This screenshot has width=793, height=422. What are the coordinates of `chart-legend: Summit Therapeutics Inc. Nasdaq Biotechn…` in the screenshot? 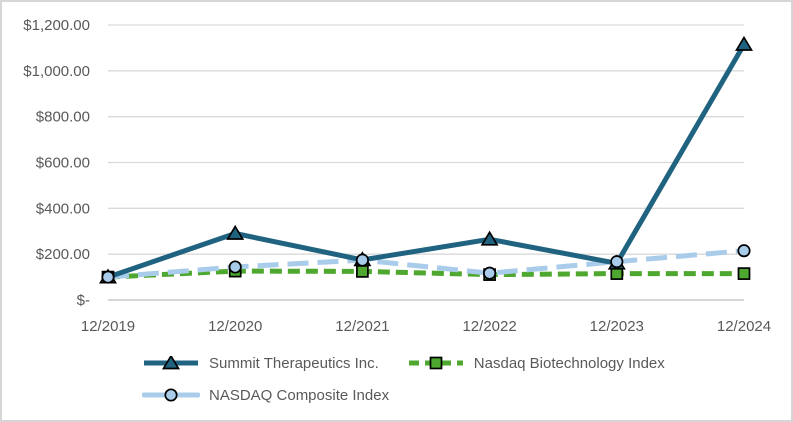 It's located at (403, 379).